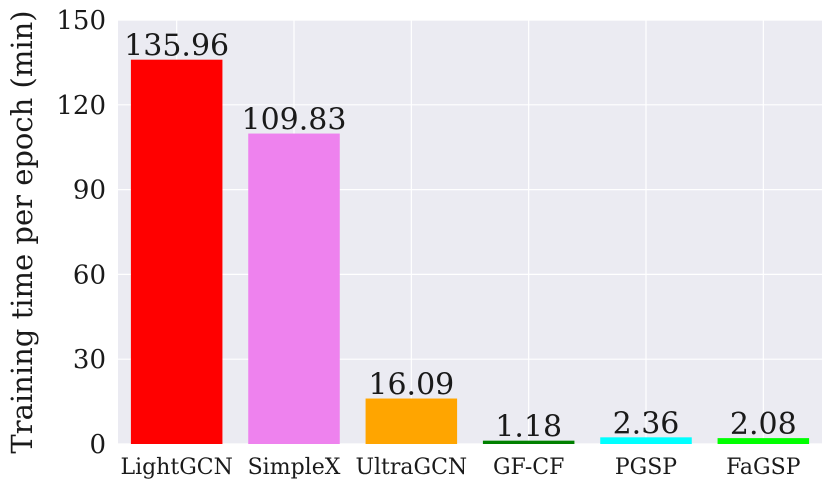  Describe the element at coordinates (528, 467) in the screenshot. I see `x-tick-label: GF-CF` at that location.